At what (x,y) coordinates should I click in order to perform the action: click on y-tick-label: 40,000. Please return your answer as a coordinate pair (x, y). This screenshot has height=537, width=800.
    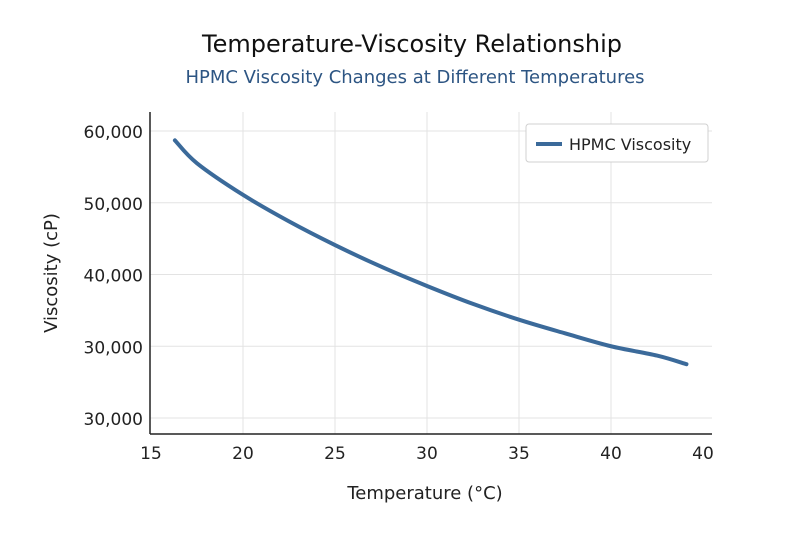
    Looking at the image, I should click on (113, 277).